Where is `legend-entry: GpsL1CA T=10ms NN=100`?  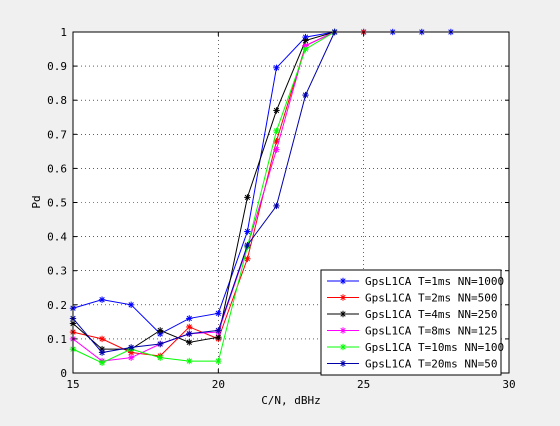 legend-entry: GpsL1CA T=10ms NN=100 is located at coordinates (415, 347).